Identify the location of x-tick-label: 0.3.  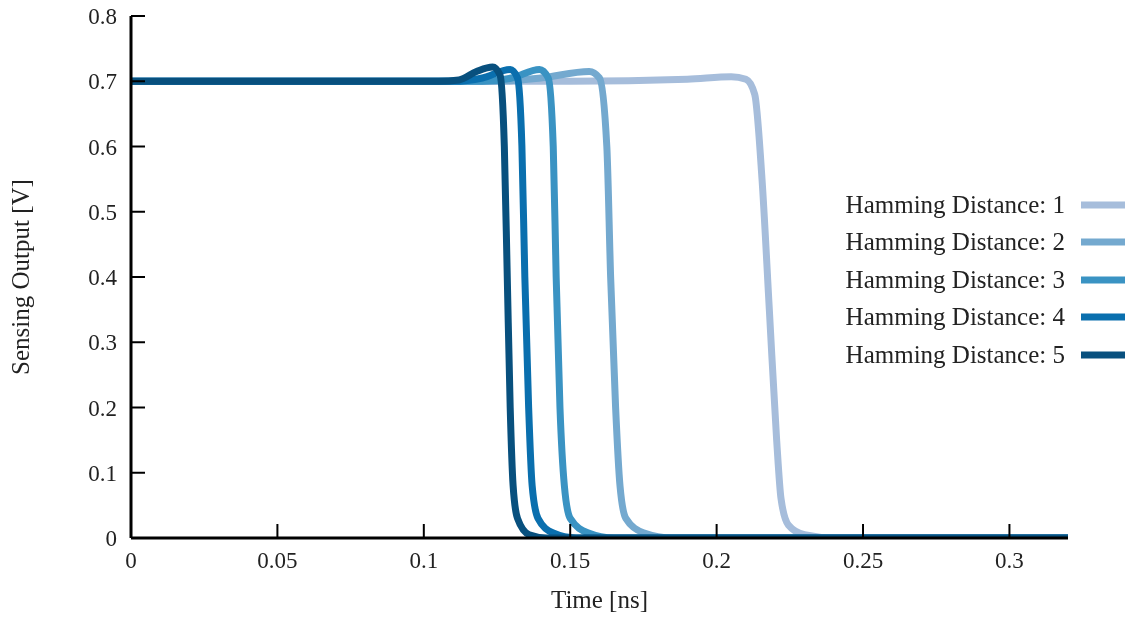
(1009, 561).